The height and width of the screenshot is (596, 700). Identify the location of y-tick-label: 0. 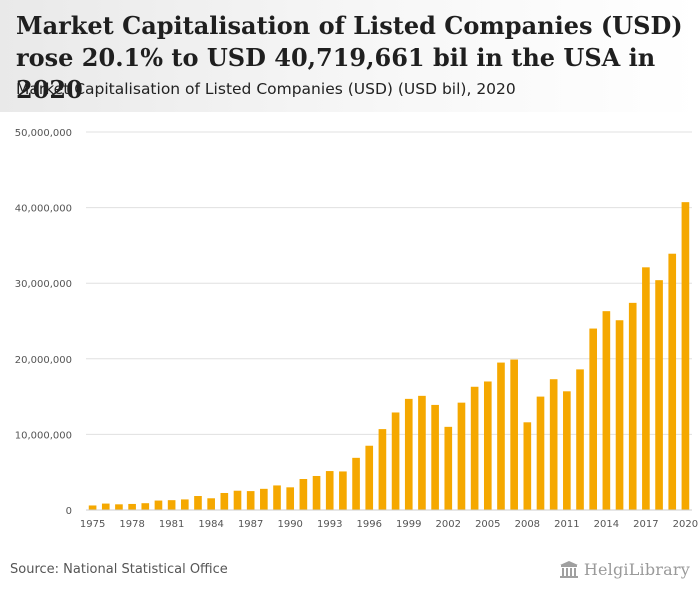
(69, 511).